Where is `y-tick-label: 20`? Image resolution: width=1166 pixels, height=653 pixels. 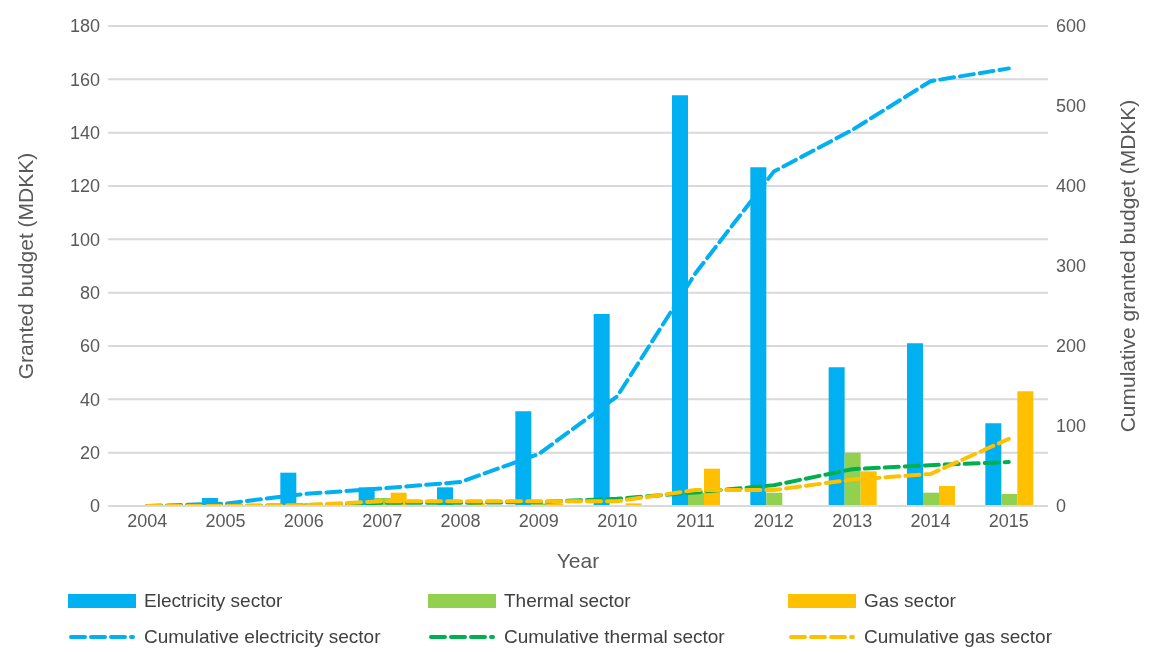 y-tick-label: 20 is located at coordinates (89, 453).